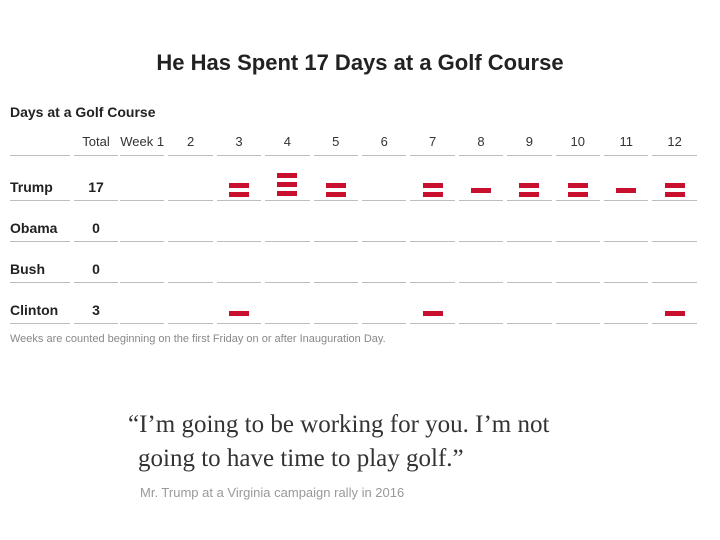  What do you see at coordinates (96, 228) in the screenshot?
I see `row-total: 0` at bounding box center [96, 228].